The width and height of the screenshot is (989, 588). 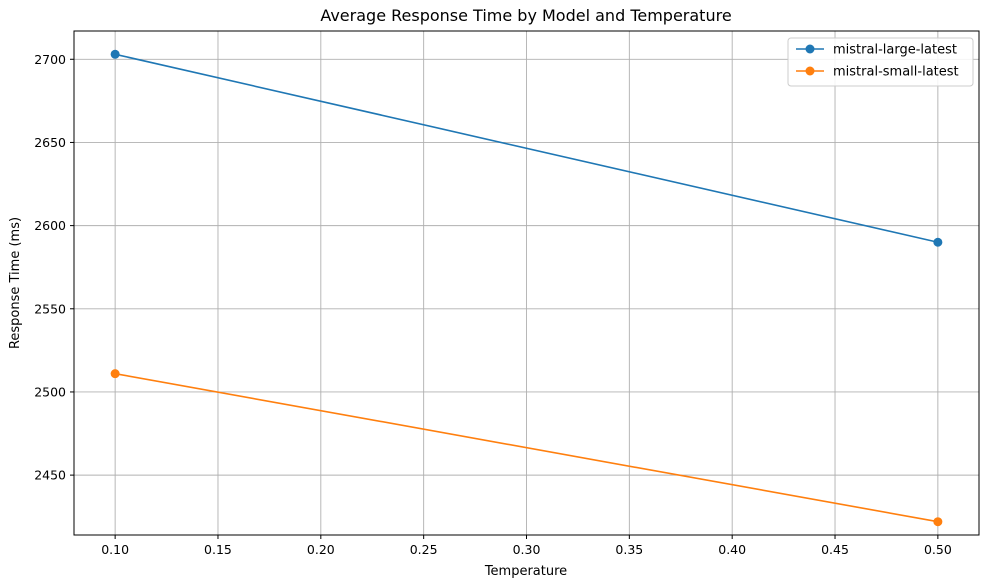 What do you see at coordinates (424, 549) in the screenshot?
I see `x-tick-label: 0.25` at bounding box center [424, 549].